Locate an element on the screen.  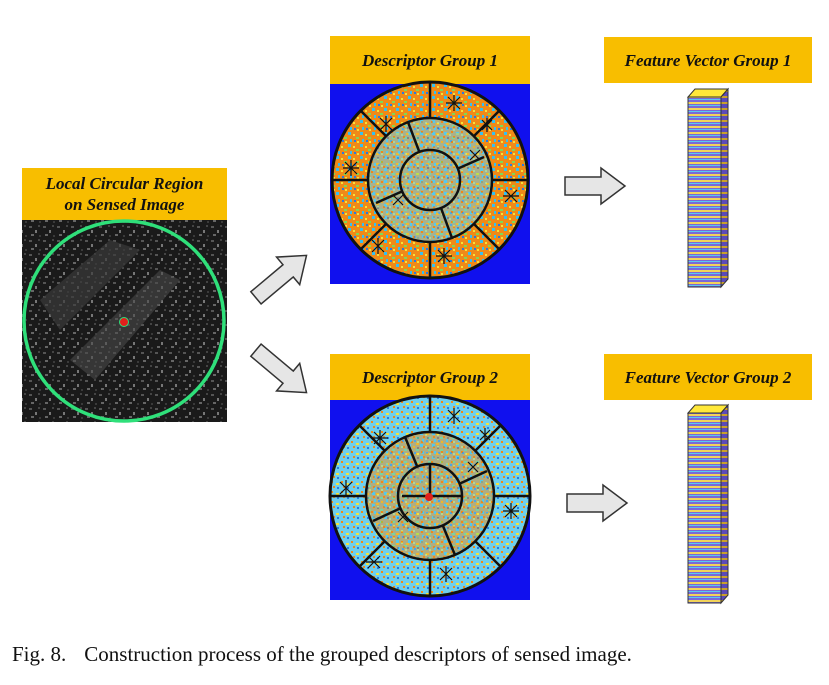
feature-vector-group-2-label: Feature Vector Group 2 is located at coordinates (708, 377).